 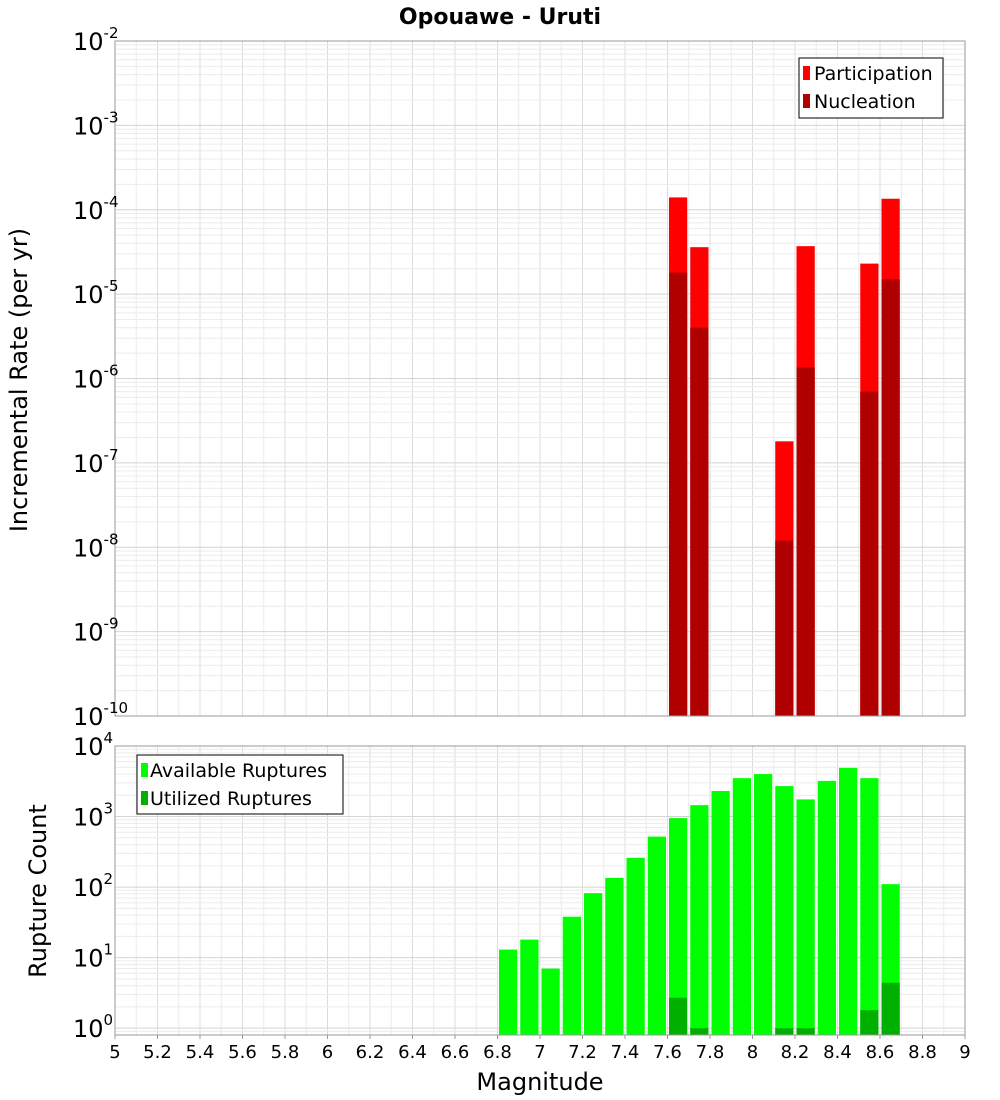 I want to click on x-tick-label: 8.4, so click(x=837, y=1052).